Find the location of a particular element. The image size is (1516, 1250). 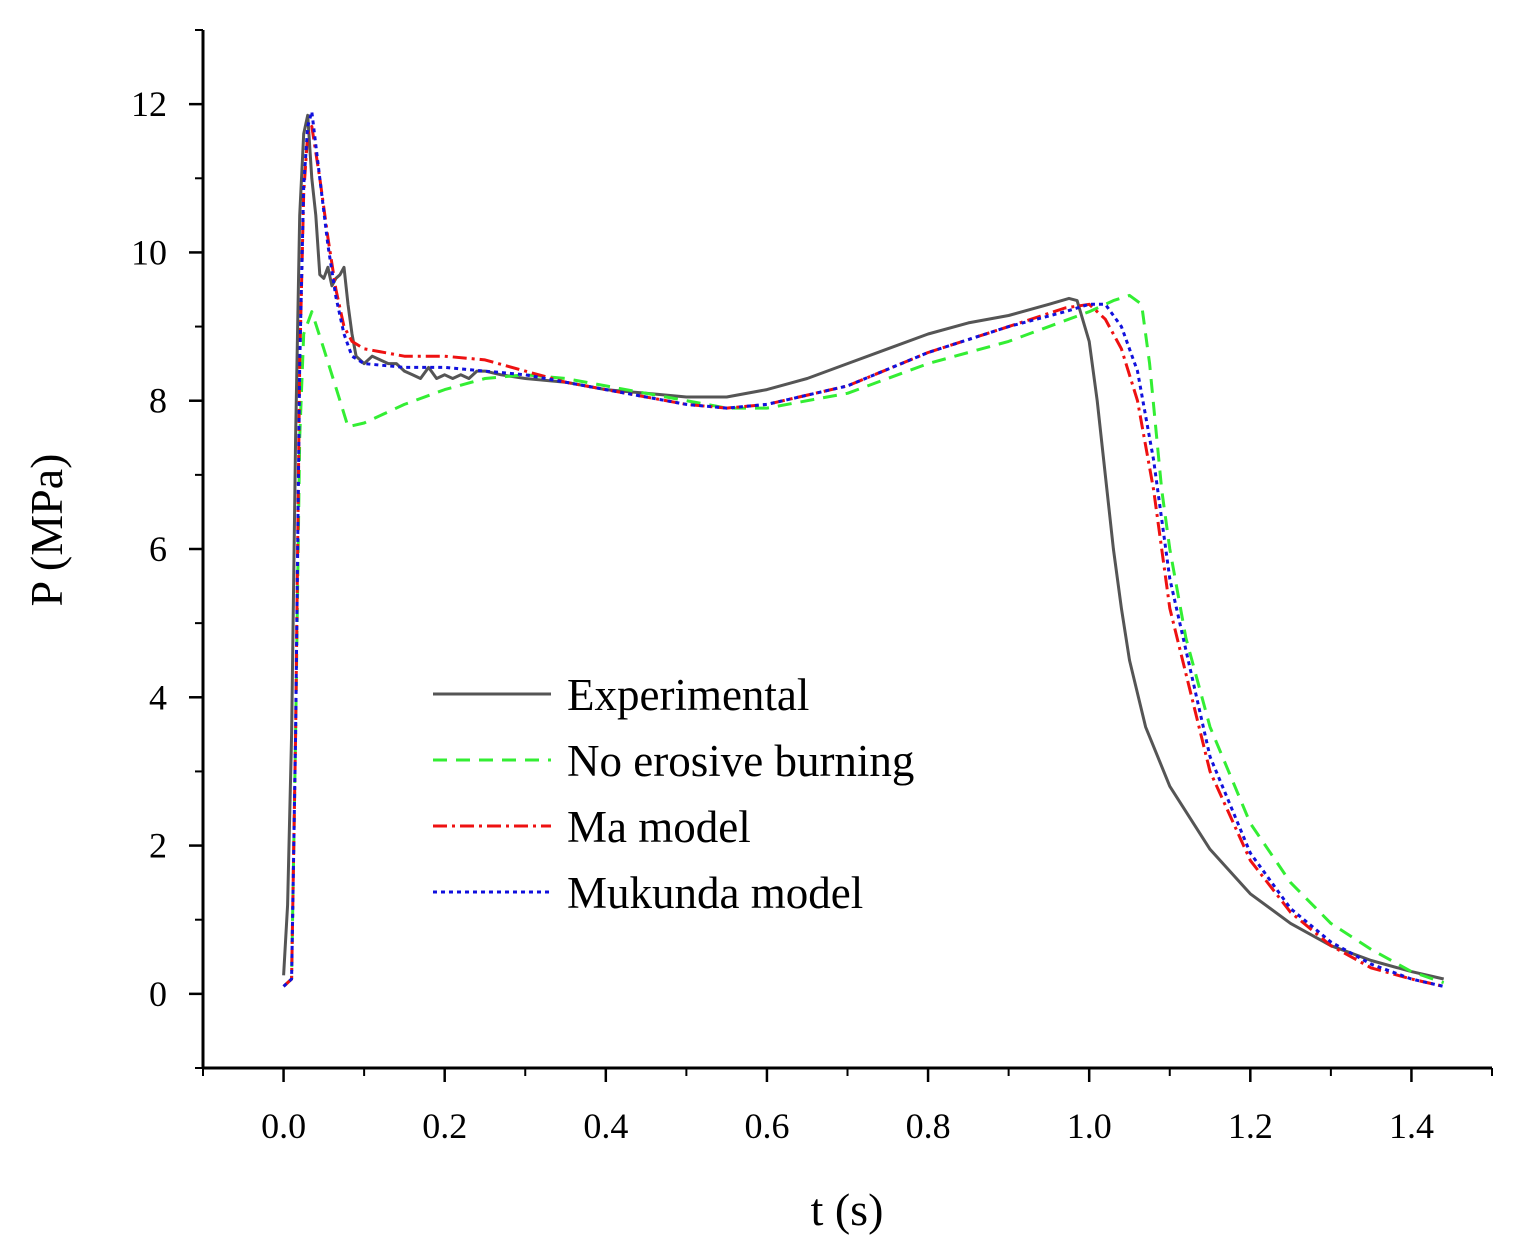

x-axis-title: t (s) is located at coordinates (847, 1209).